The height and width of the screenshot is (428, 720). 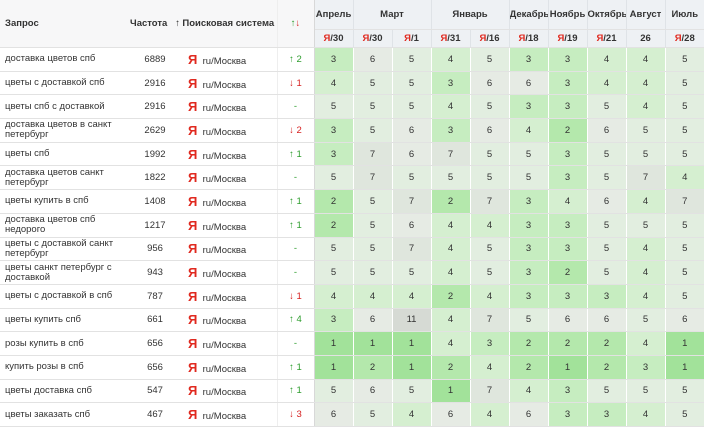 I want to click on frequency-header: Частота ↑, so click(x=155, y=24).